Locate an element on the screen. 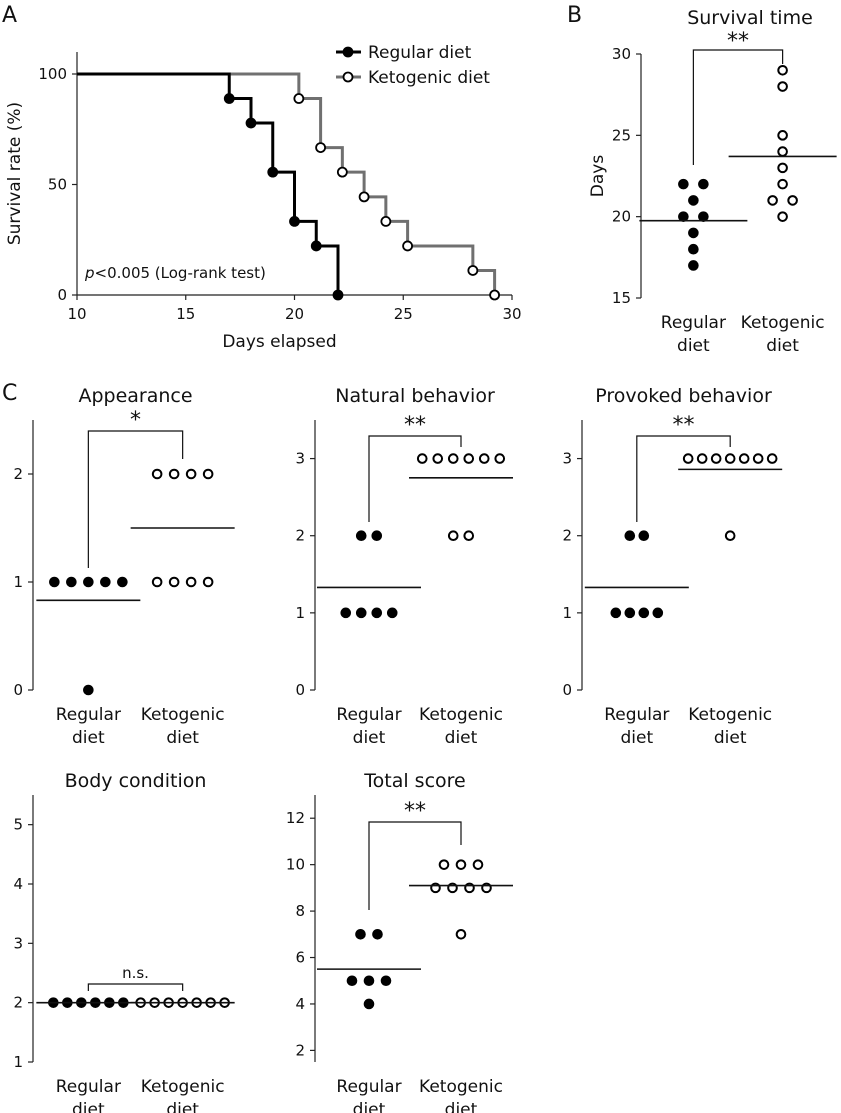 This screenshot has height=1113, width=841. legend-label: Regular diet is located at coordinates (420, 53).